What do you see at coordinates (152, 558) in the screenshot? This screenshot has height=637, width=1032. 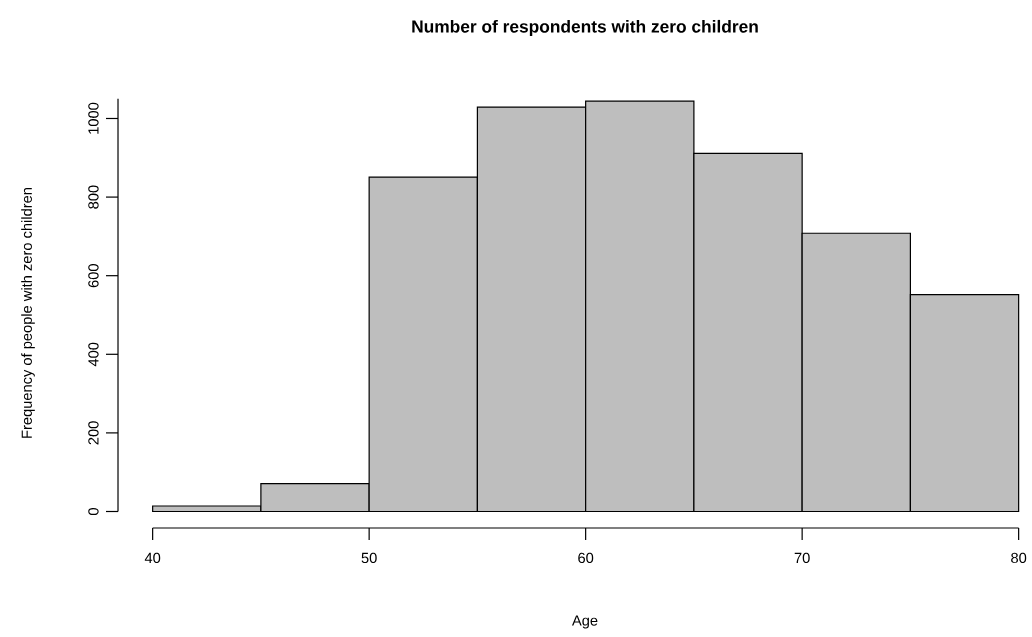 I see `x-tick-label: 40` at bounding box center [152, 558].